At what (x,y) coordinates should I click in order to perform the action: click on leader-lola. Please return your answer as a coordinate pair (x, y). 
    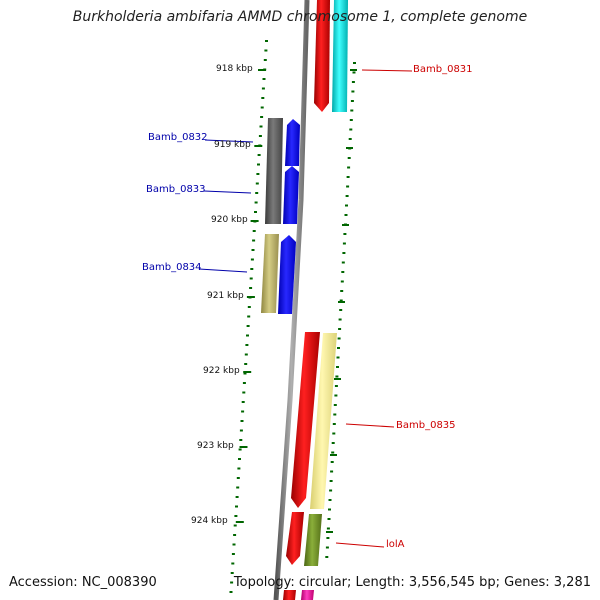
    Looking at the image, I should click on (360, 545).